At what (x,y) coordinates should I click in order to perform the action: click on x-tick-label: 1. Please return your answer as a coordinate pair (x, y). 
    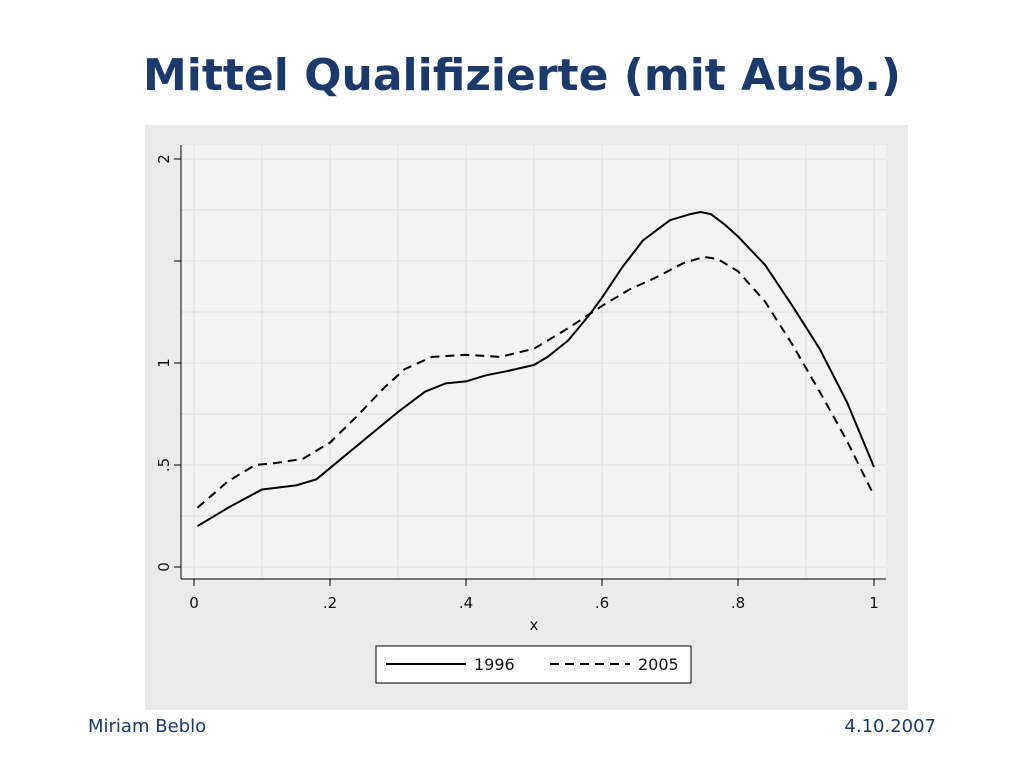
    Looking at the image, I should click on (874, 603).